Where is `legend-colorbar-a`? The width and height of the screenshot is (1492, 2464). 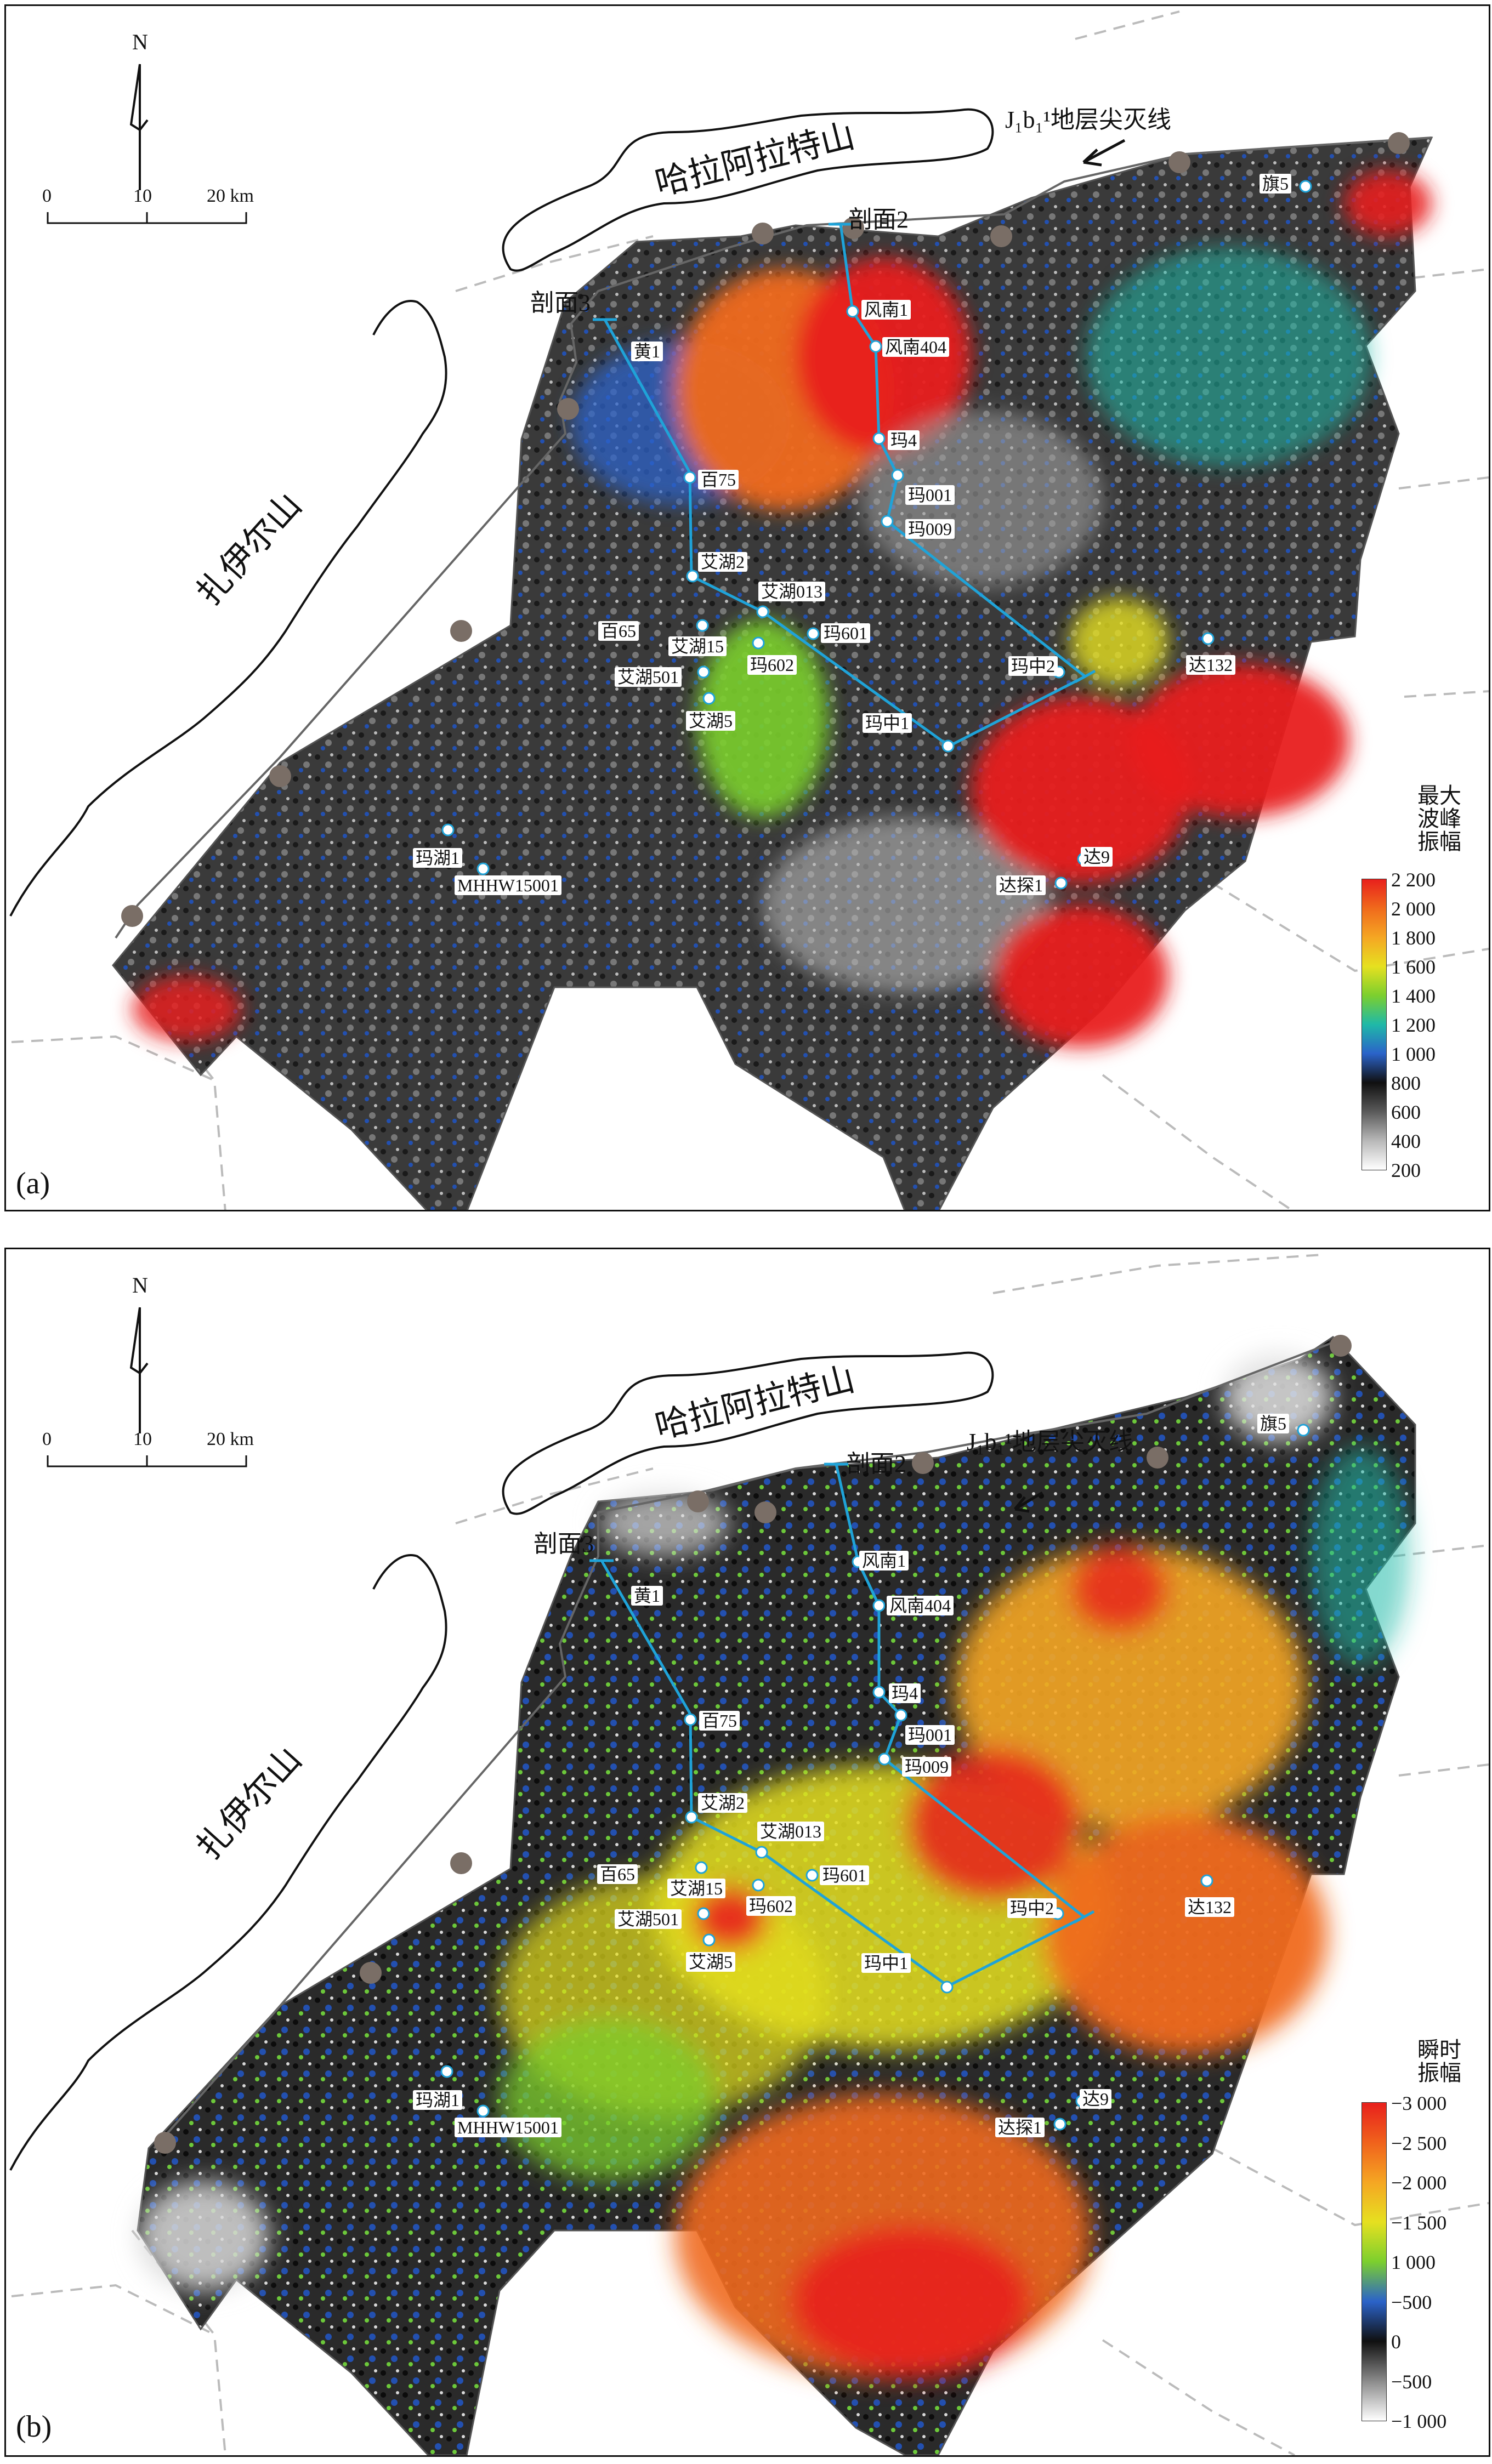
legend-colorbar-a is located at coordinates (1374, 1024).